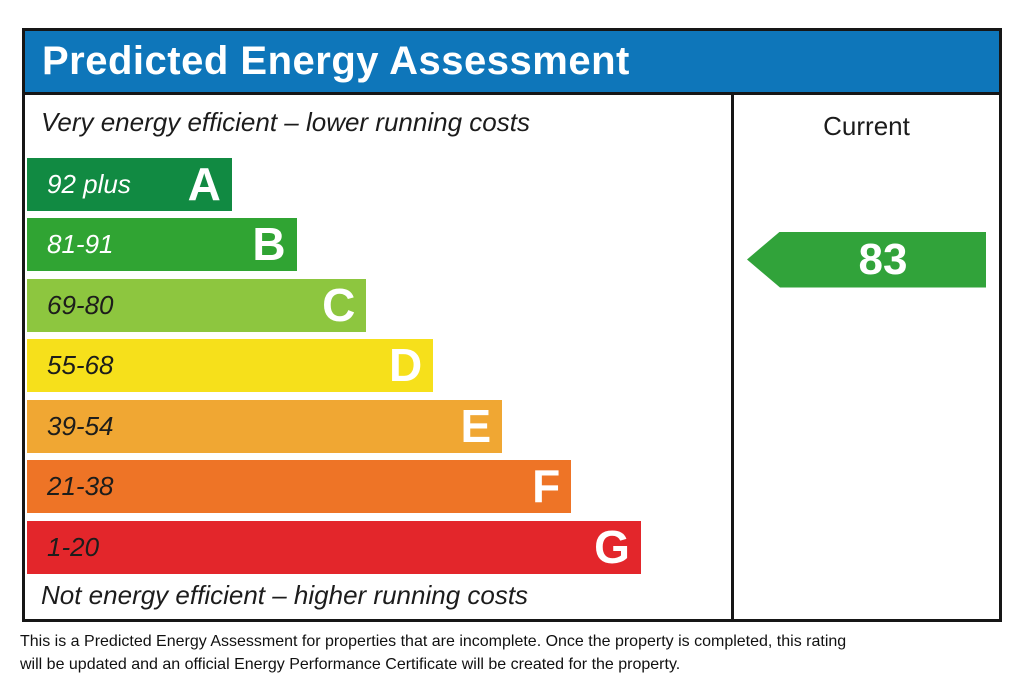 The height and width of the screenshot is (683, 1024). What do you see at coordinates (89, 183) in the screenshot?
I see `band-range-label: 92 plus` at bounding box center [89, 183].